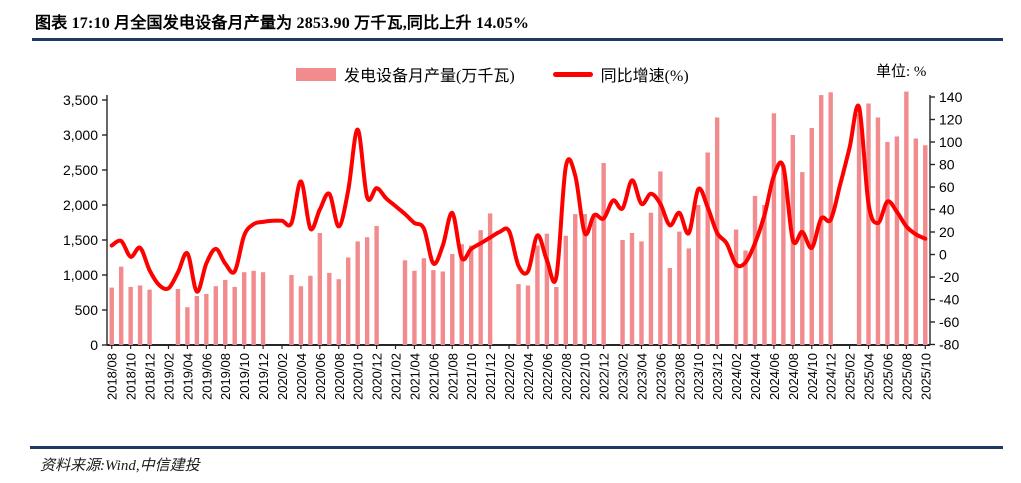  What do you see at coordinates (717, 376) in the screenshot?
I see `svg-text: 2023/12` at bounding box center [717, 376].